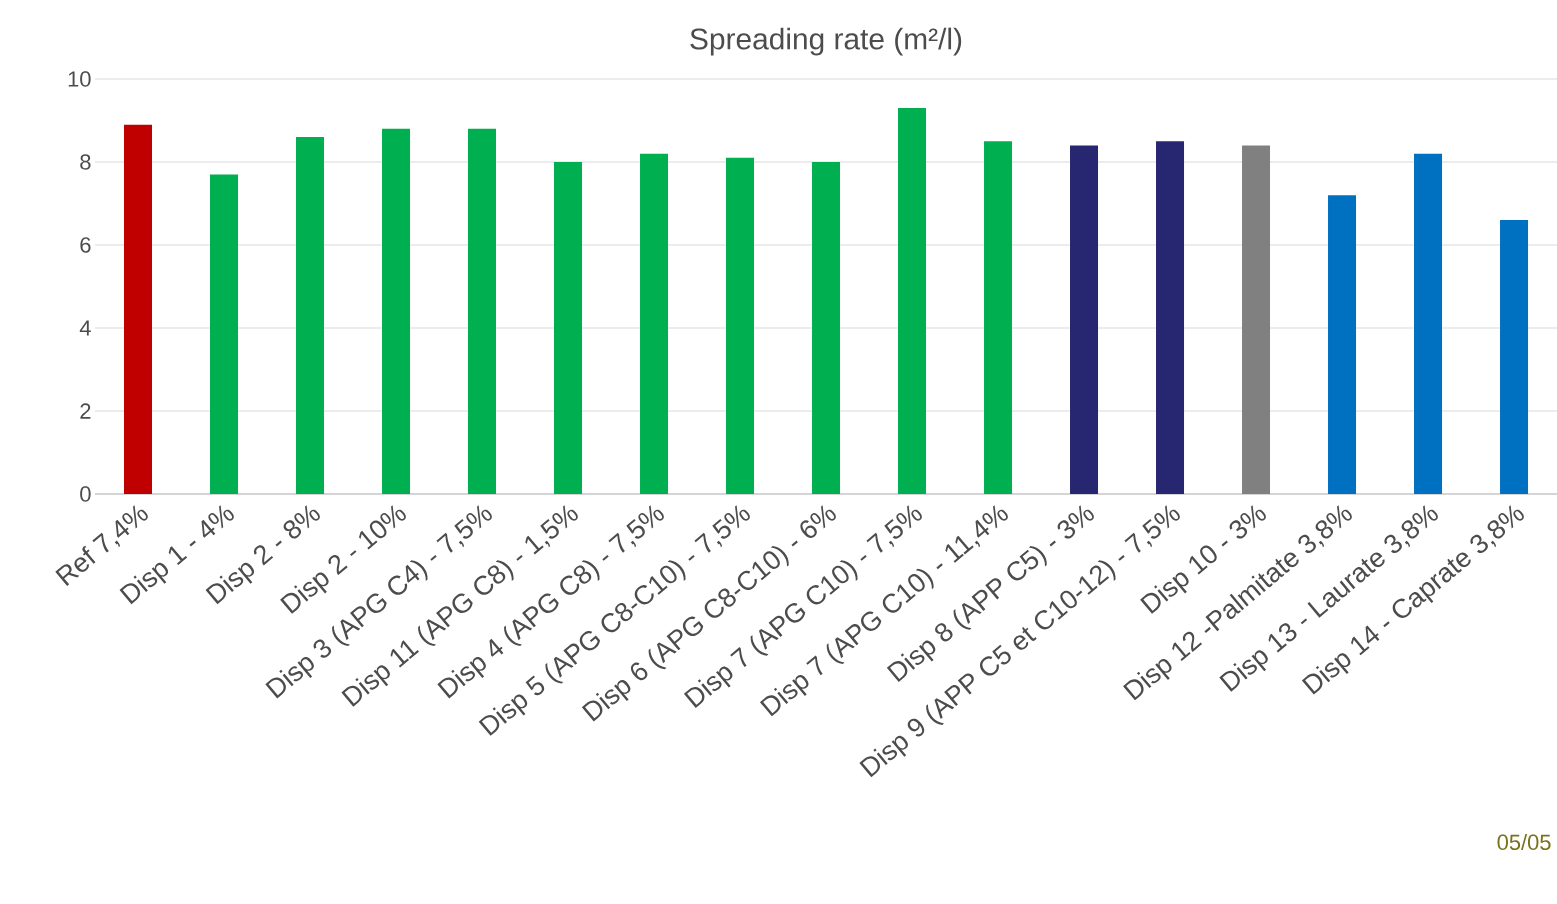 Image resolution: width=1557 pixels, height=904 pixels. I want to click on text: 05/05, so click(1524, 842).